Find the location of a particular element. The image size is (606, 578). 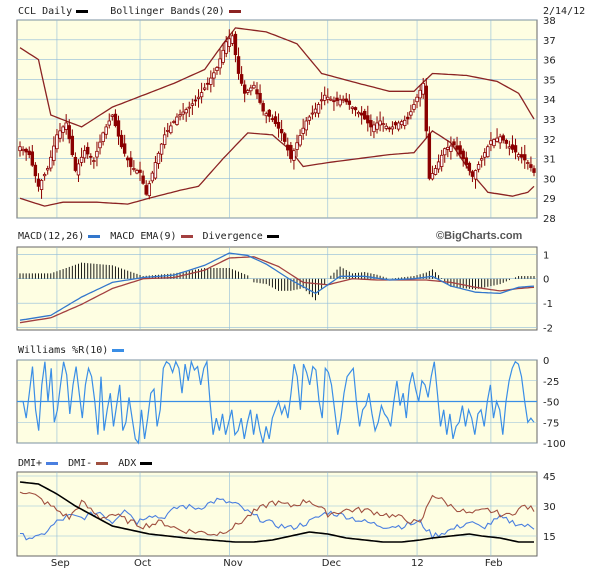

y-tick-label: -75 is located at coordinates (551, 423).